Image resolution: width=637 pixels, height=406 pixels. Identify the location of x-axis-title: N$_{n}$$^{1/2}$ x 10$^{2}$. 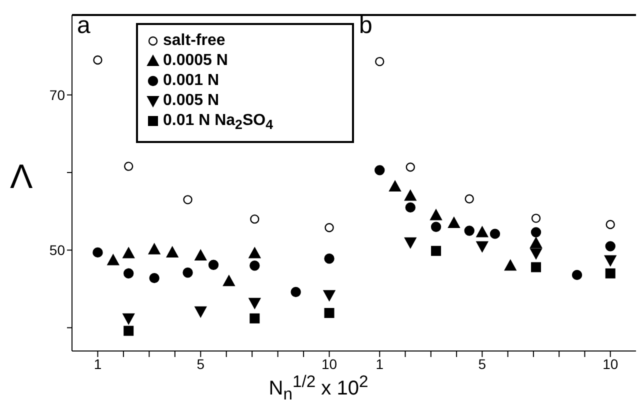
(319, 388).